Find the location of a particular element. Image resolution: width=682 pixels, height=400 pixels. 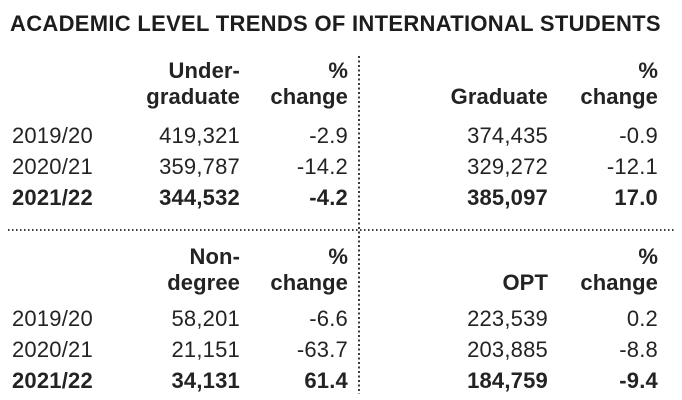

header-row-bottom: Non- degree % change OPT % change is located at coordinates (341, 270).